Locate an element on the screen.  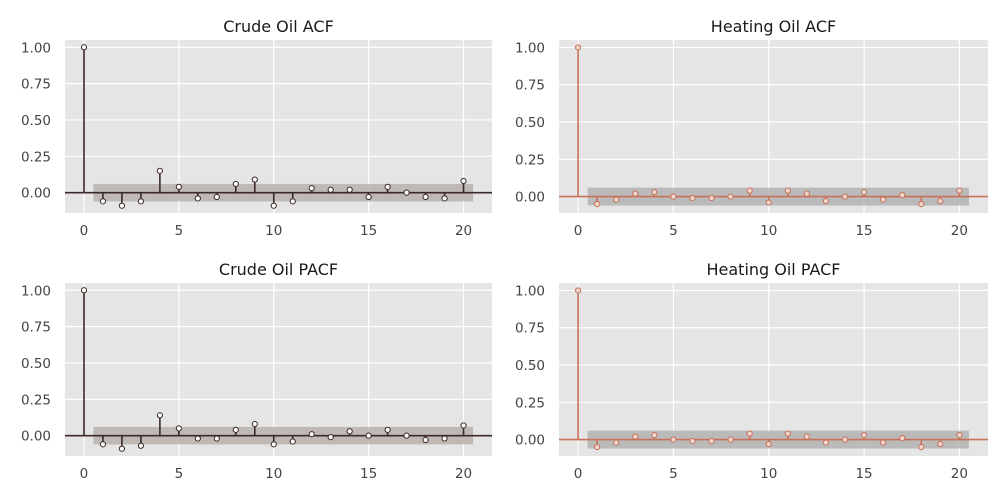
y-tick-label: 0.50 is located at coordinates (36, 364).